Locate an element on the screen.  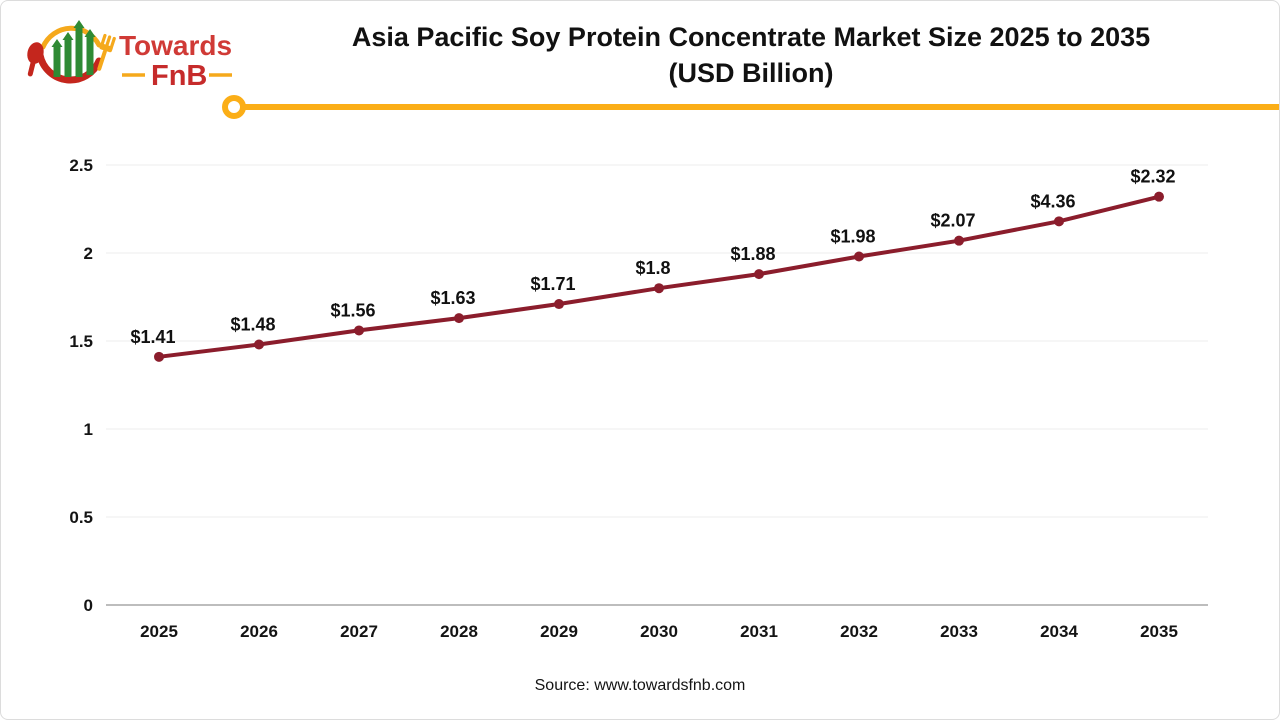
data-point-label: $1.8 is located at coordinates (652, 268).